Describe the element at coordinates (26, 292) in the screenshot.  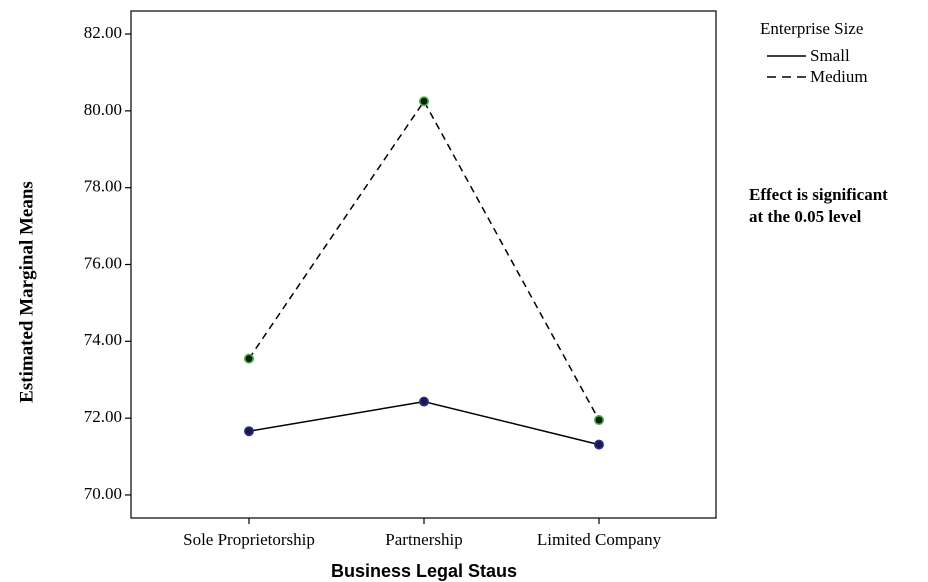
I see `y-axis-label: Estimated Marginal Means` at that location.